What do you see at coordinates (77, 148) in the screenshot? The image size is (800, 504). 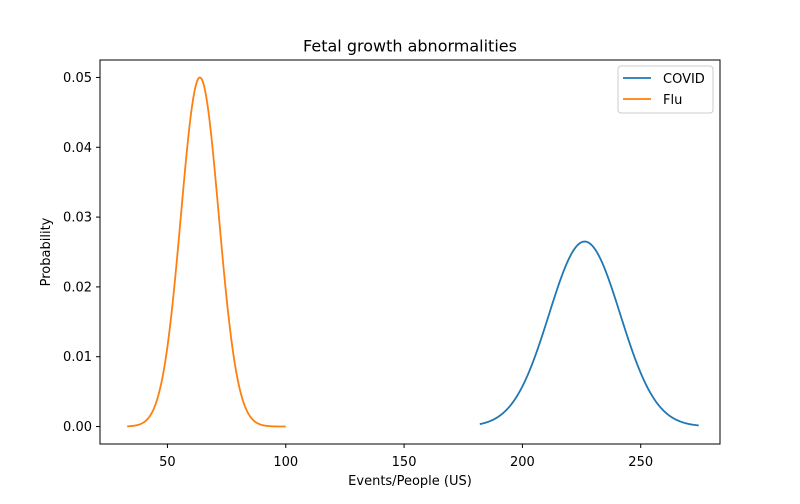 I see `y-tick-label: 0.04` at bounding box center [77, 148].